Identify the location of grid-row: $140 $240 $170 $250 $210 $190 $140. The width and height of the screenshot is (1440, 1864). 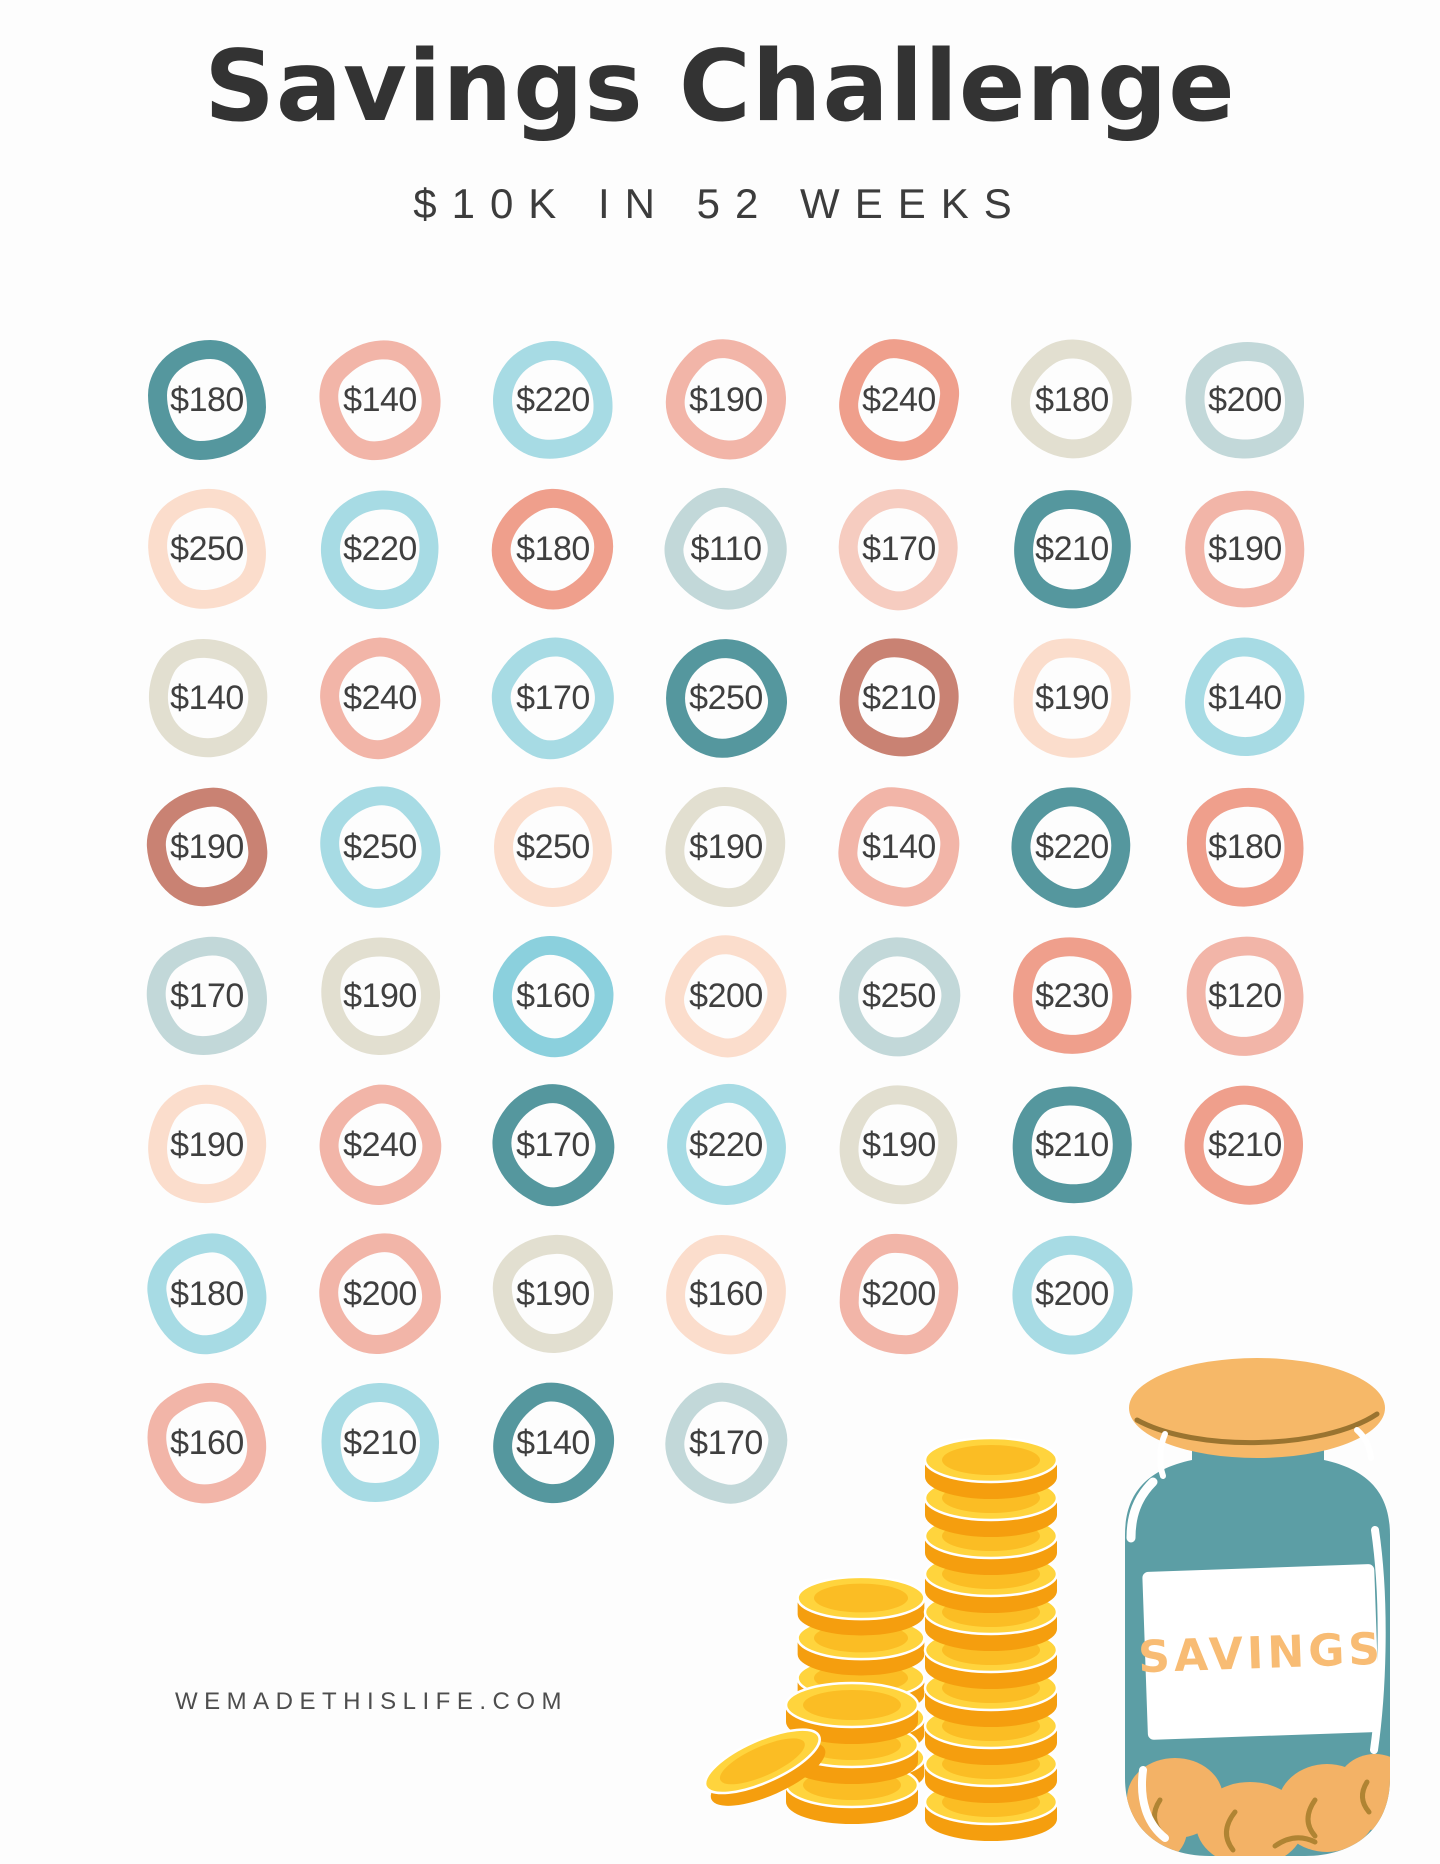
(727, 698).